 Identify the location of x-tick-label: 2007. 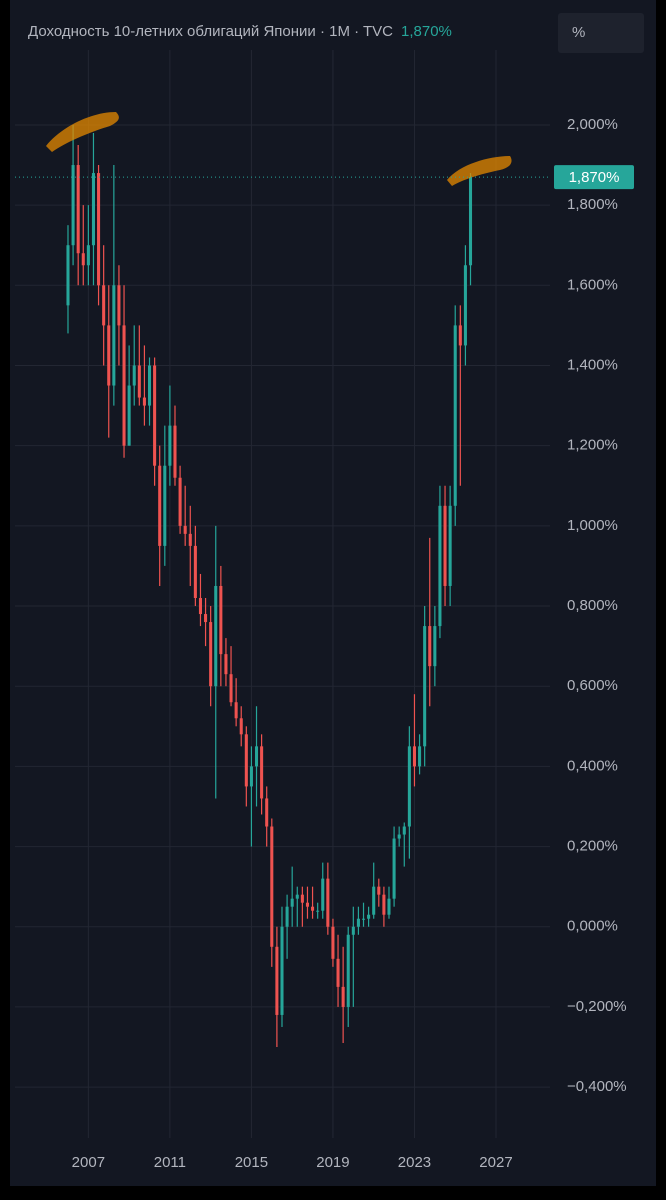
(88, 1162).